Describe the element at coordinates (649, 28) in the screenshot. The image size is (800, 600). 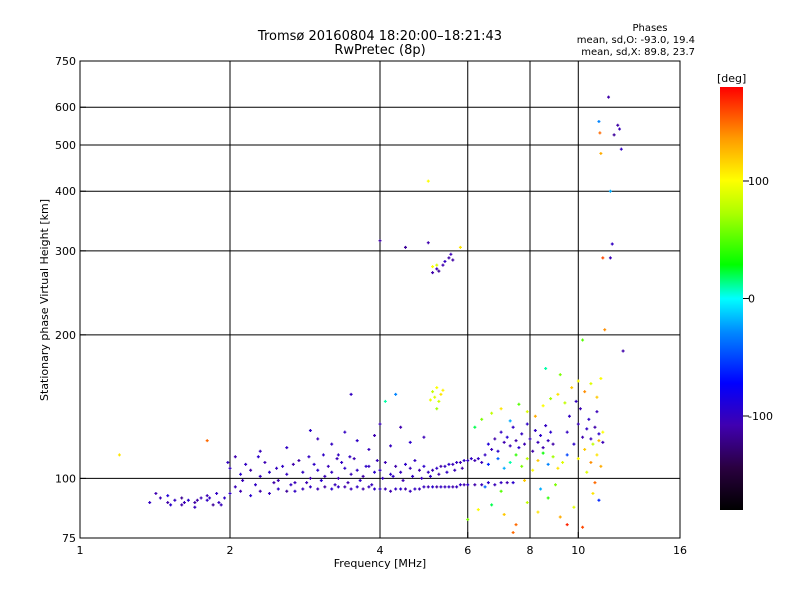
I see `phases-heading: Phases` at that location.